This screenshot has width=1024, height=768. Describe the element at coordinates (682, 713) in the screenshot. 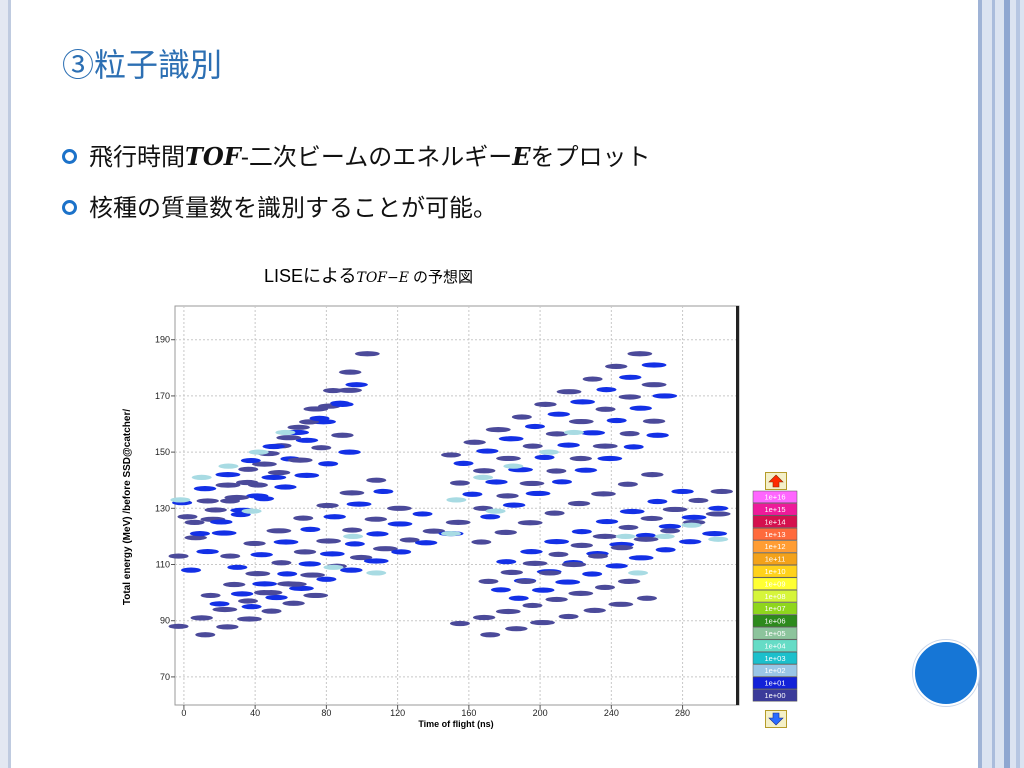

I see `x-tick-label: 280` at that location.